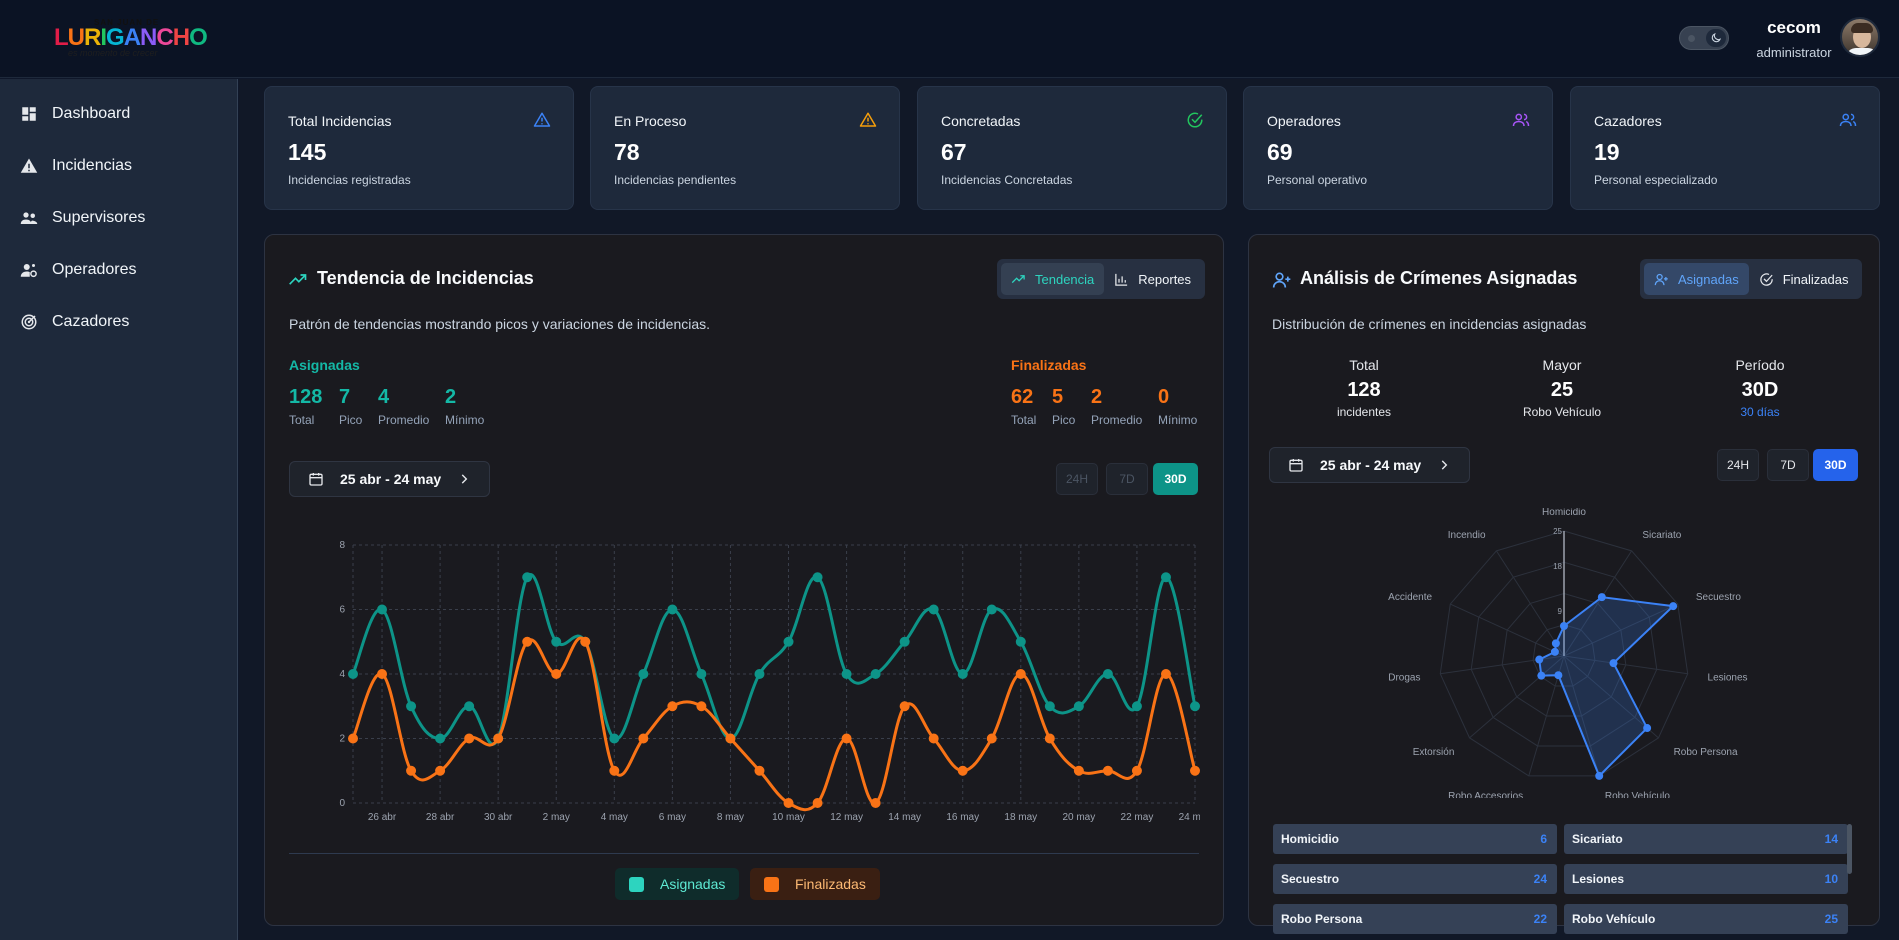  What do you see at coordinates (1794, 52) in the screenshot?
I see `user-role: administrator` at bounding box center [1794, 52].